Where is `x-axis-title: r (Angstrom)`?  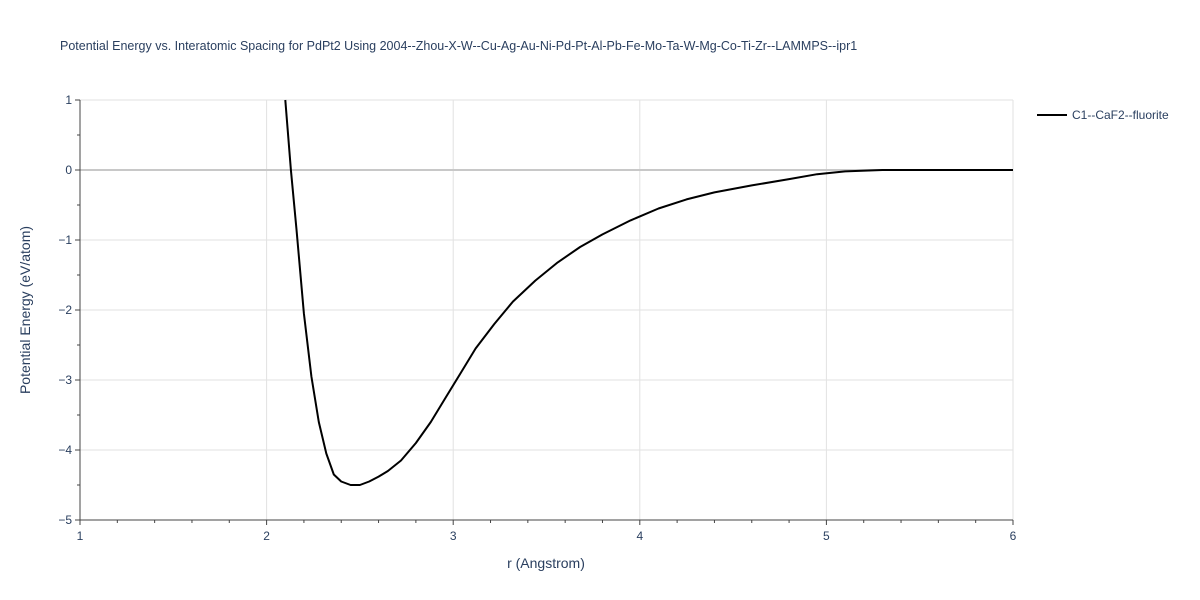 x-axis-title: r (Angstrom) is located at coordinates (546, 563).